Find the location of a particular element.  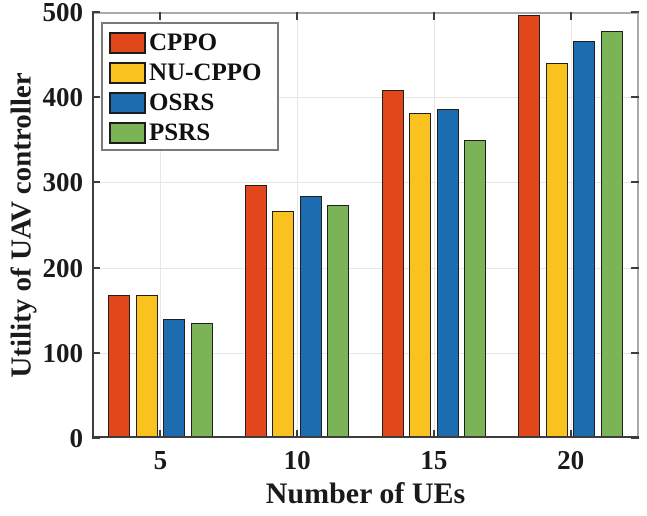

legend-swatch-nu-cppo is located at coordinates (127, 73).